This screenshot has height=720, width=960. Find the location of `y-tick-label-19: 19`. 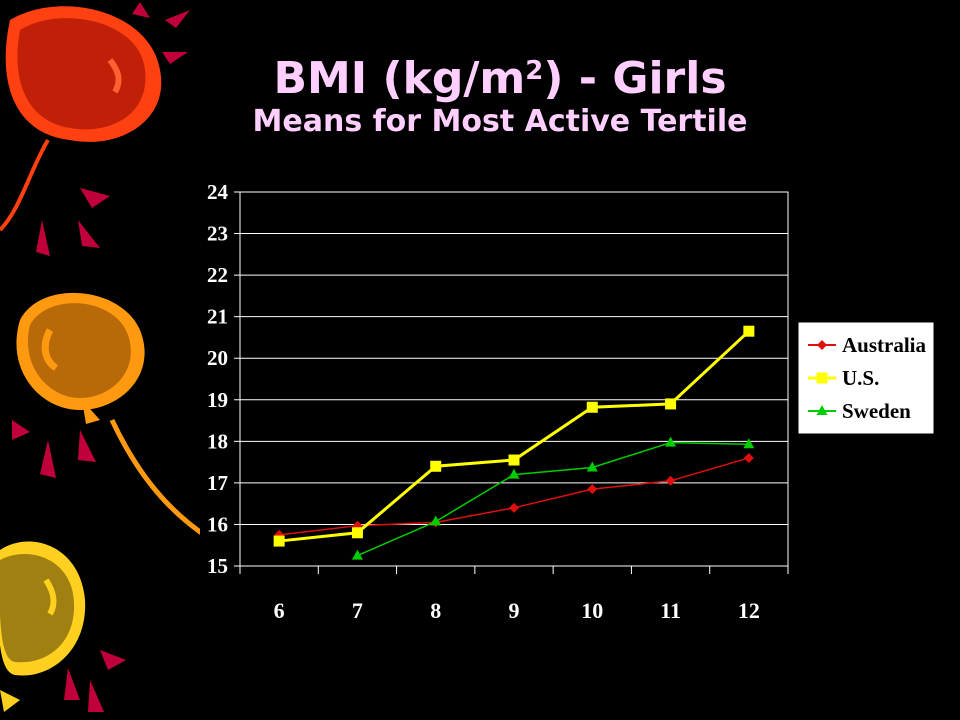

y-tick-label-19: 19 is located at coordinates (217, 400).